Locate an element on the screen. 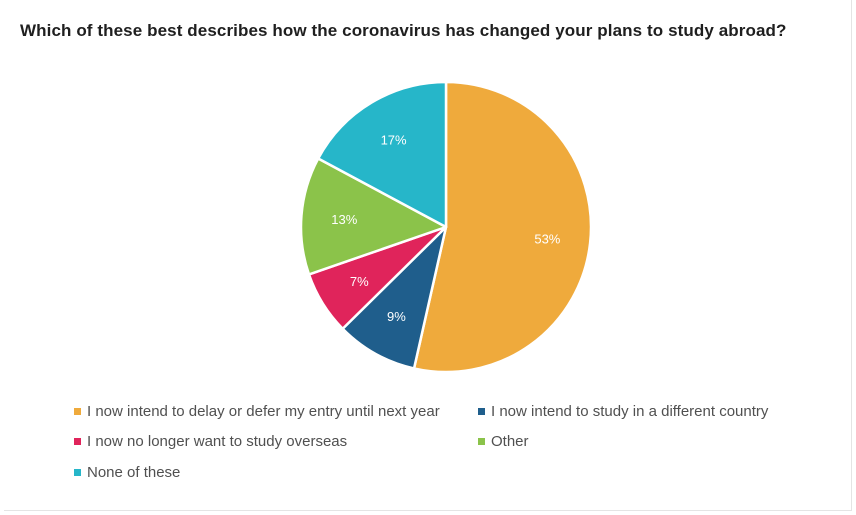  pie-slice-different-country is located at coordinates (394, 297).